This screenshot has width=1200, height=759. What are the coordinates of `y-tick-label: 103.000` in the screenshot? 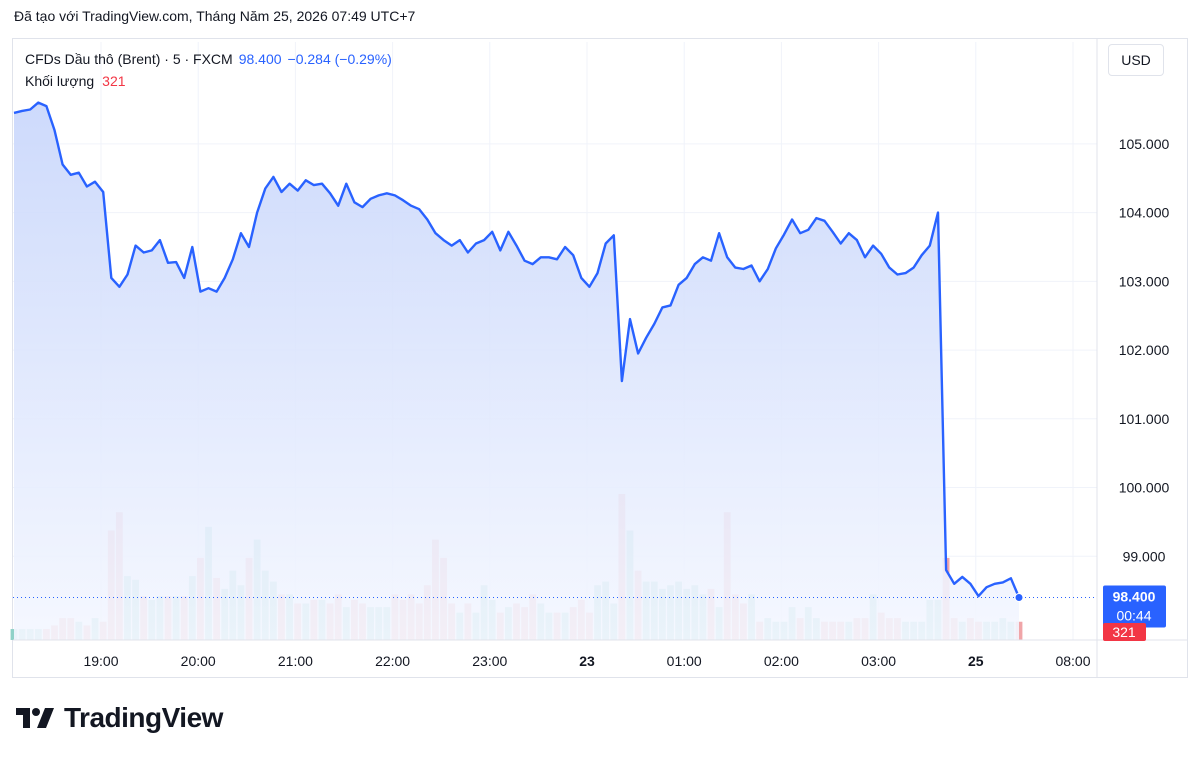 It's located at (1144, 281).